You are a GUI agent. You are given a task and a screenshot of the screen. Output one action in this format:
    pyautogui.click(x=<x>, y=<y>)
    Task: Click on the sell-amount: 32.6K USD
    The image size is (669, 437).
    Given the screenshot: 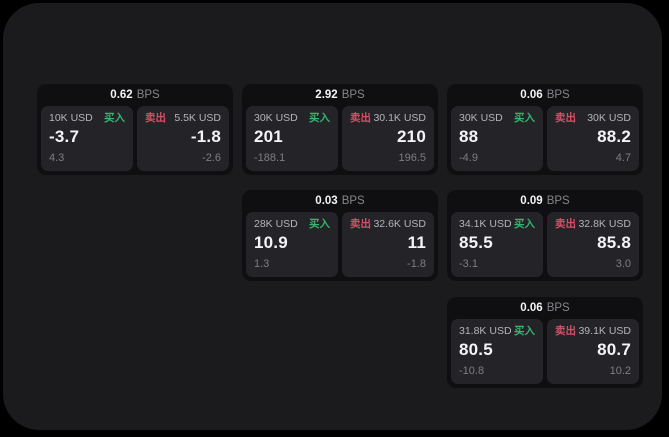 What is the action you would take?
    pyautogui.click(x=399, y=224)
    